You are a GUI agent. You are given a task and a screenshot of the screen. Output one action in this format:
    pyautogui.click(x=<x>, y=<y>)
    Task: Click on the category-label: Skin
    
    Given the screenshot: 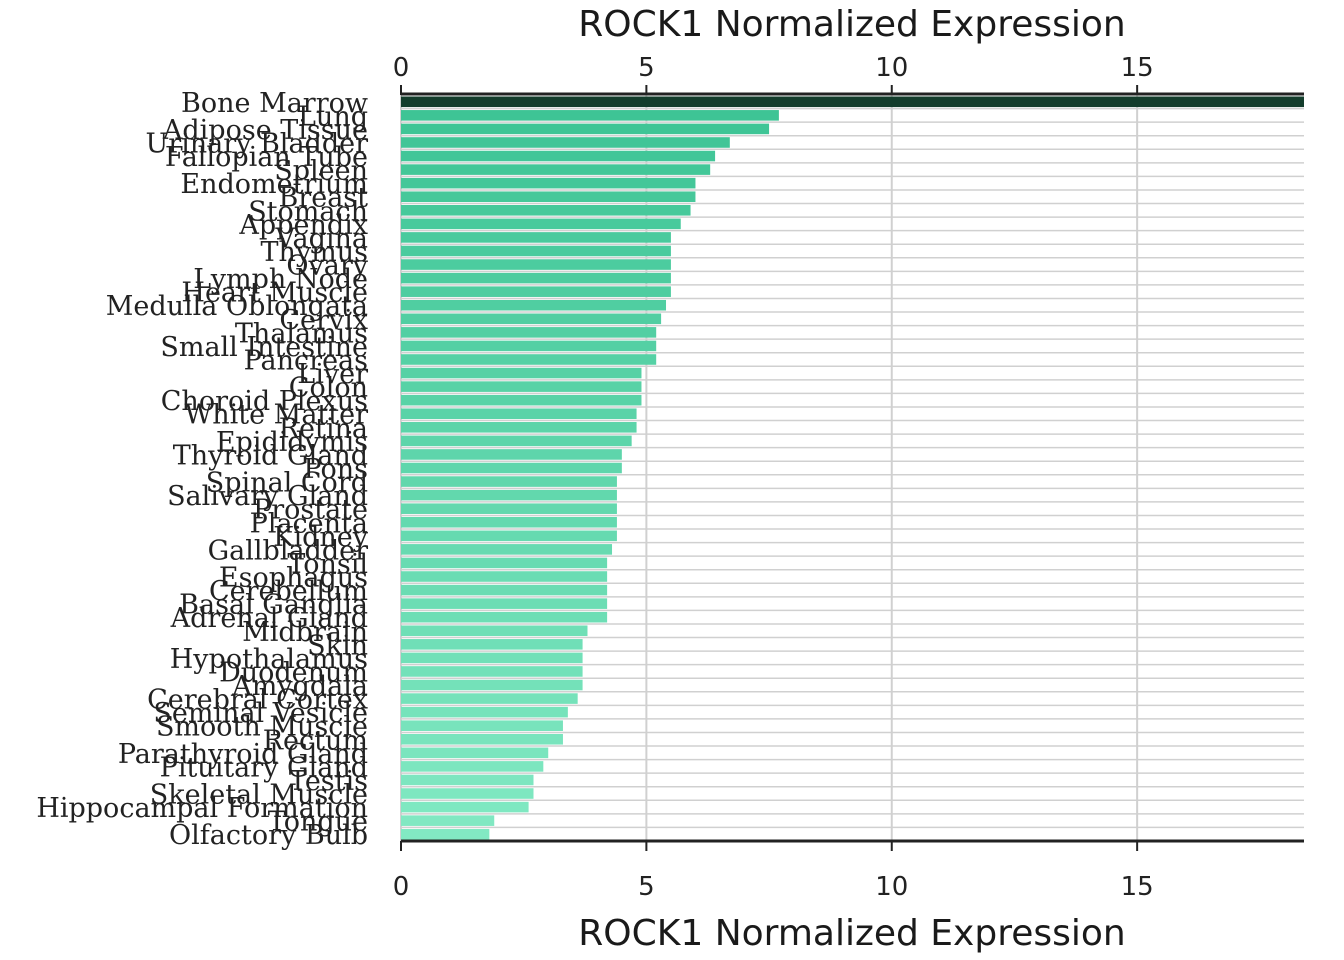 What is the action you would take?
    pyautogui.click(x=337, y=645)
    